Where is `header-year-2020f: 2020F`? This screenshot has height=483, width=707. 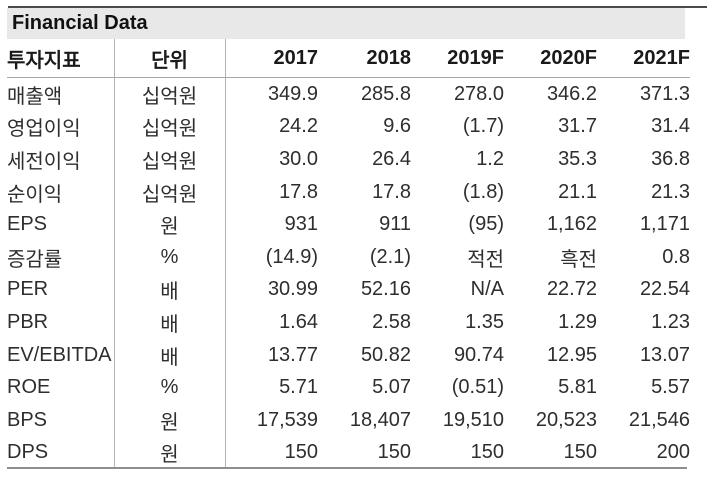 header-year-2020f: 2020F is located at coordinates (550, 58).